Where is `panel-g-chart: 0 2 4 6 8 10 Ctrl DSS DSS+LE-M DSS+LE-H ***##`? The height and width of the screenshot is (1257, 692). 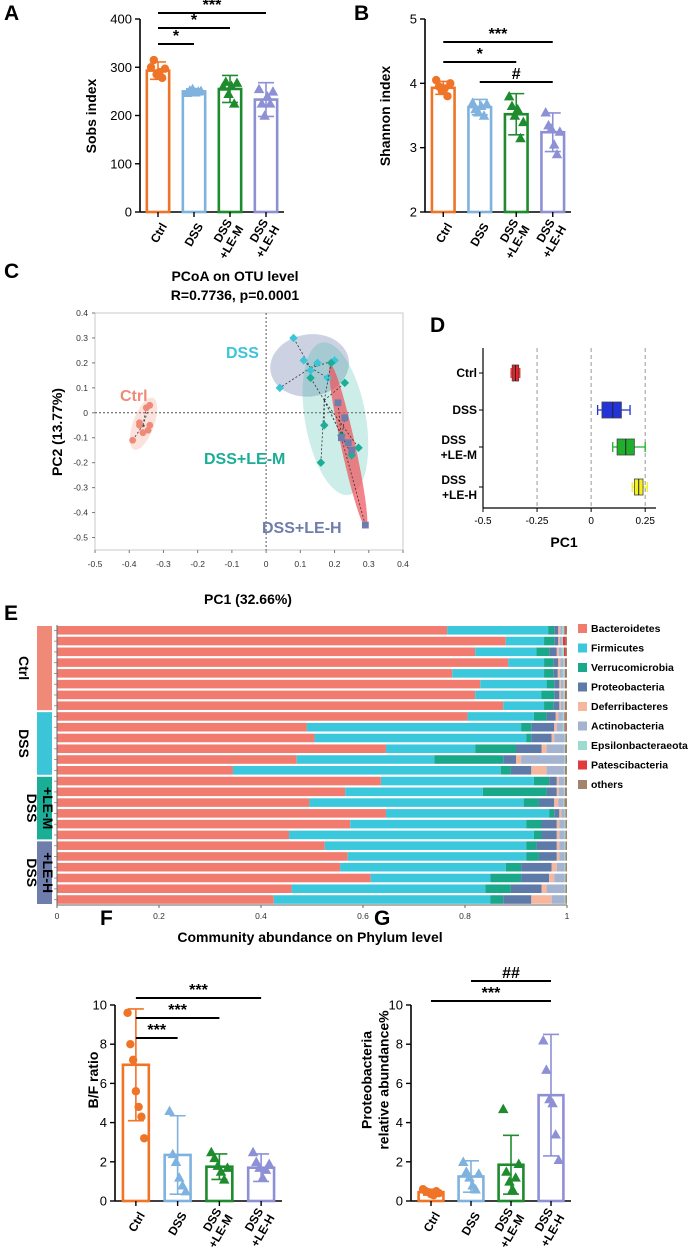
panel-g-chart: 0 2 4 6 8 10 Ctrl DSS DSS+LE-M DSS+LE-H ***## is located at coordinates (480, 1107).